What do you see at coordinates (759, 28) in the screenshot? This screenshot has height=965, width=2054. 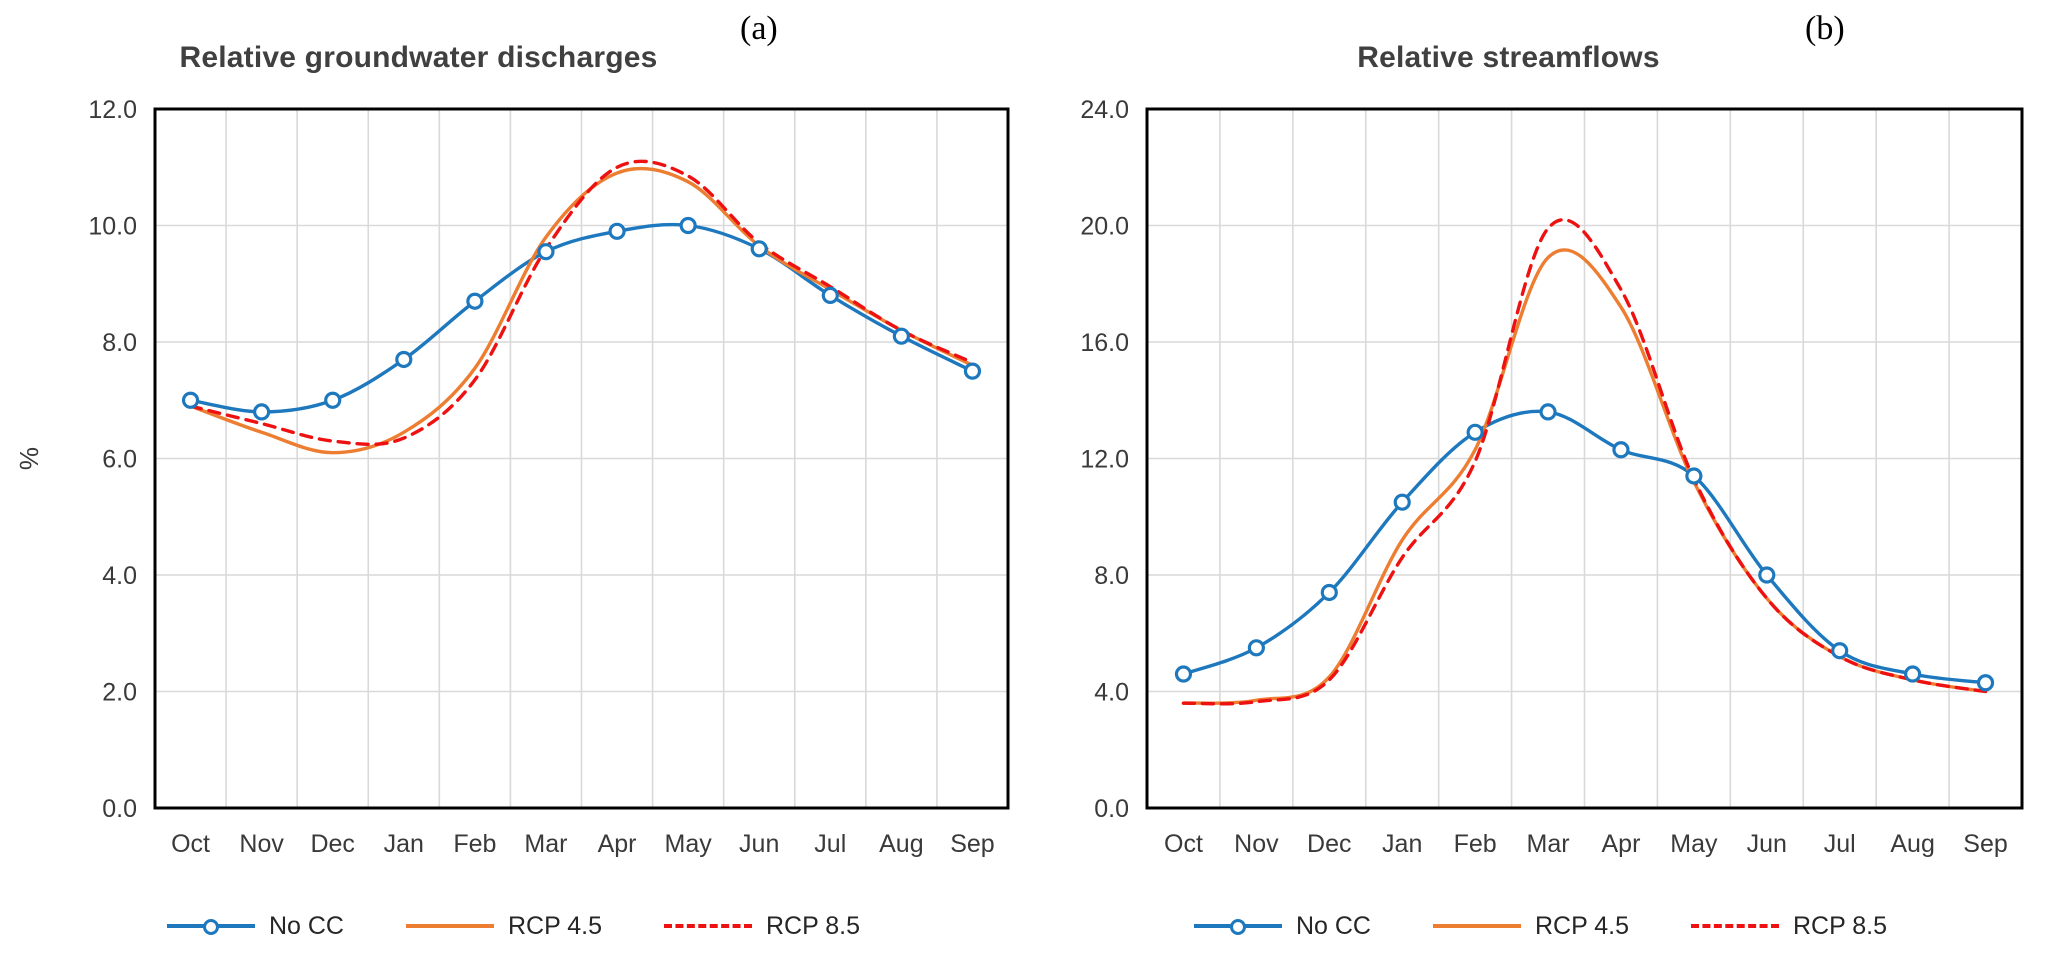 I see `panel-label-a: (a)` at bounding box center [759, 28].